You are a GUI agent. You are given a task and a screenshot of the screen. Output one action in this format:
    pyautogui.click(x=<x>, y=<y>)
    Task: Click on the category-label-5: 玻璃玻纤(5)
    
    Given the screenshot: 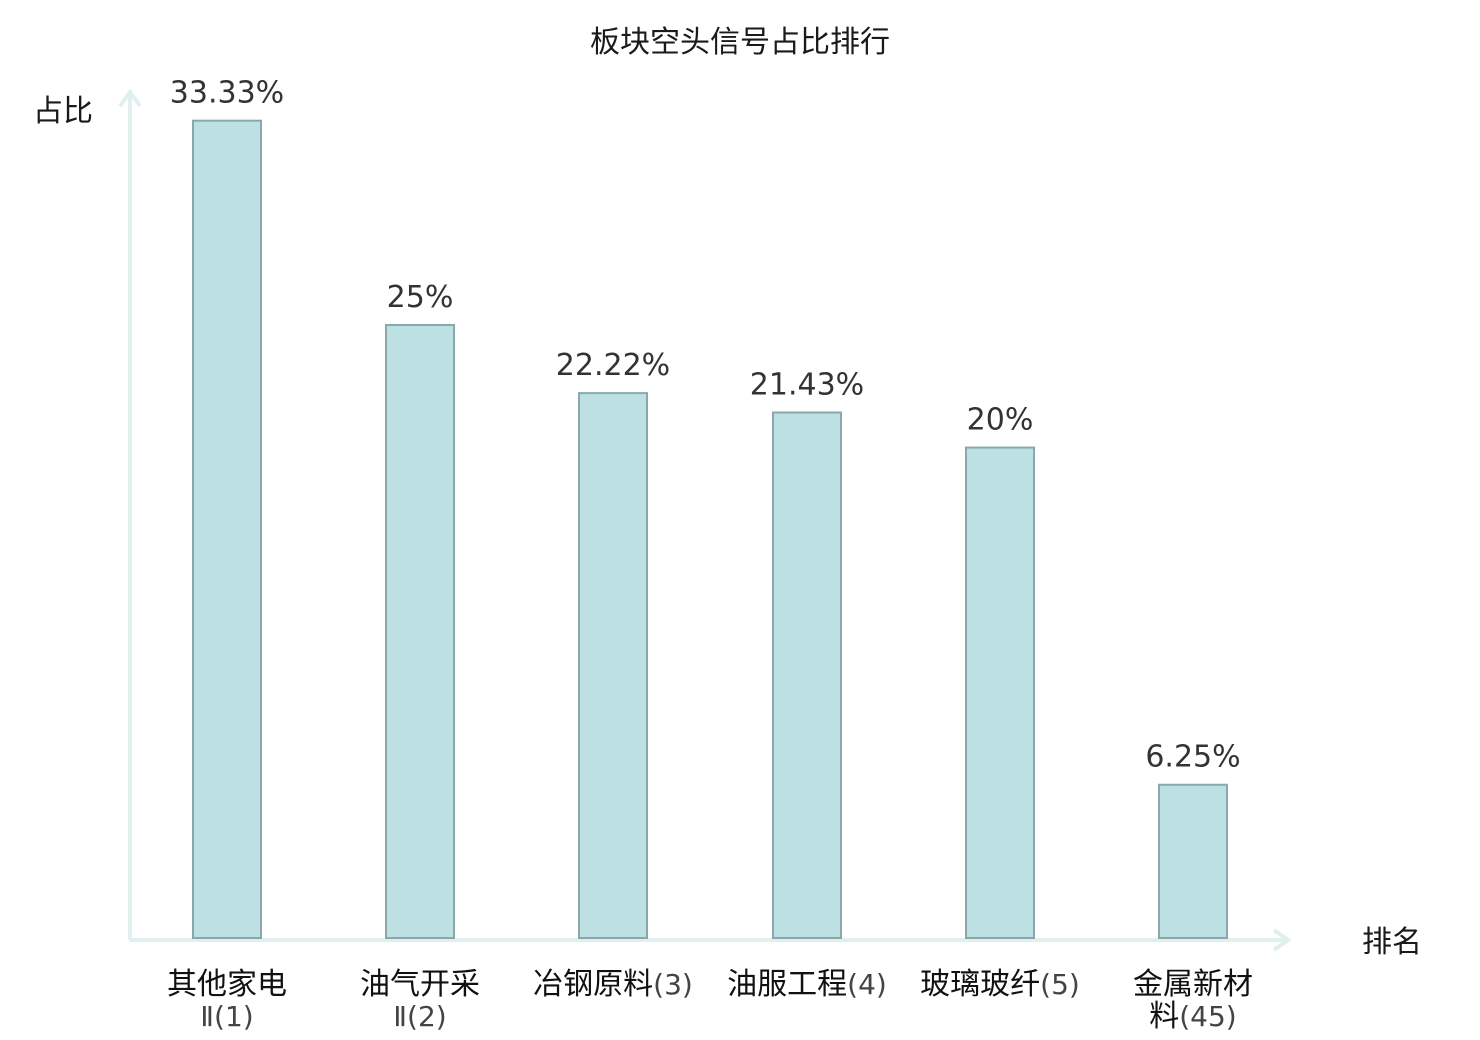 What is the action you would take?
    pyautogui.click(x=1000, y=984)
    